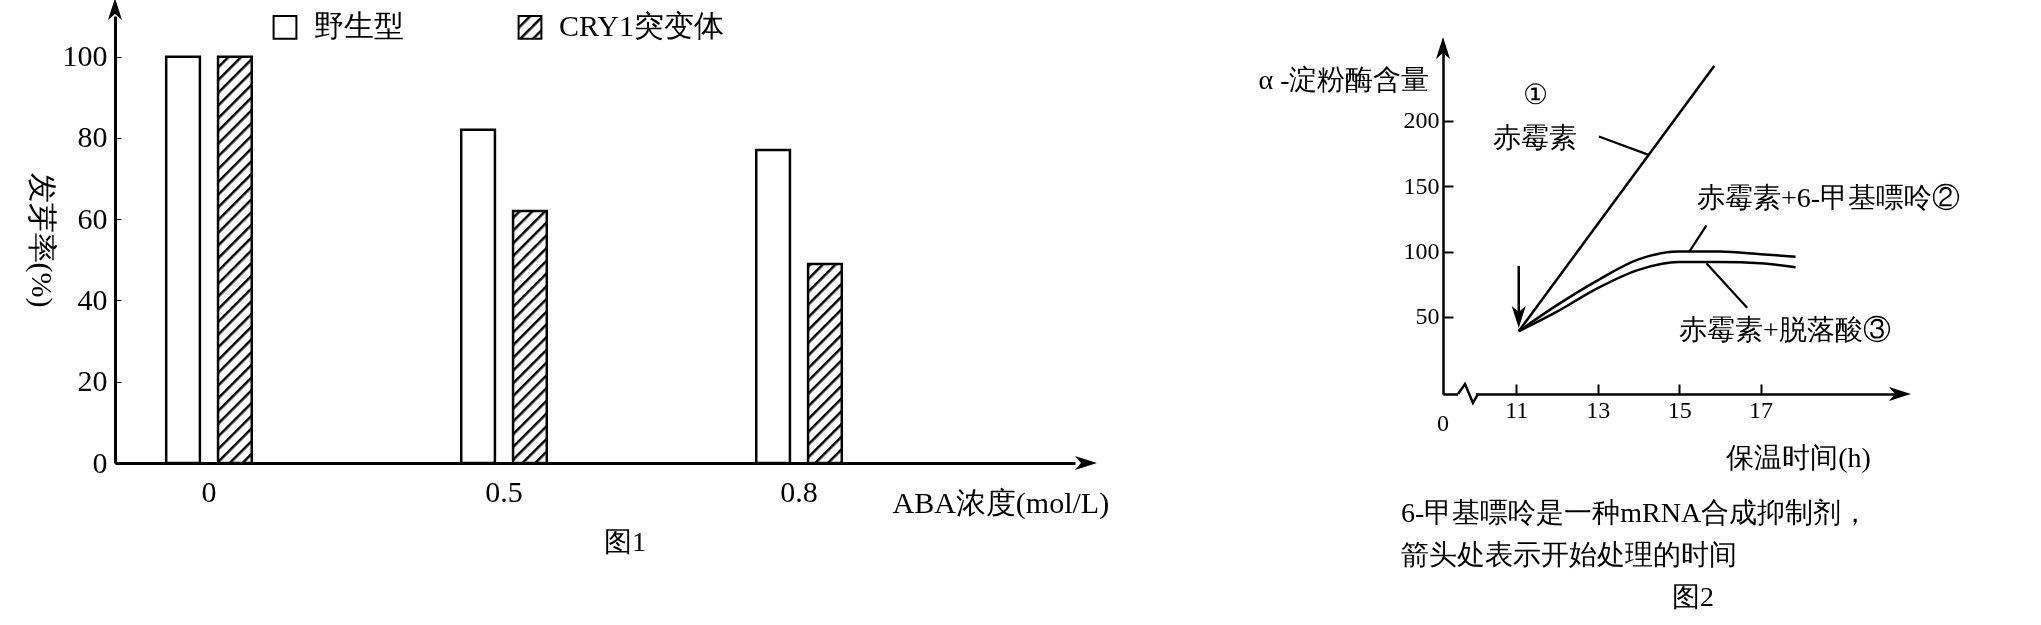  Describe the element at coordinates (1001, 502) in the screenshot. I see `x-axis-title: ABA浓度(mol/L)` at that location.